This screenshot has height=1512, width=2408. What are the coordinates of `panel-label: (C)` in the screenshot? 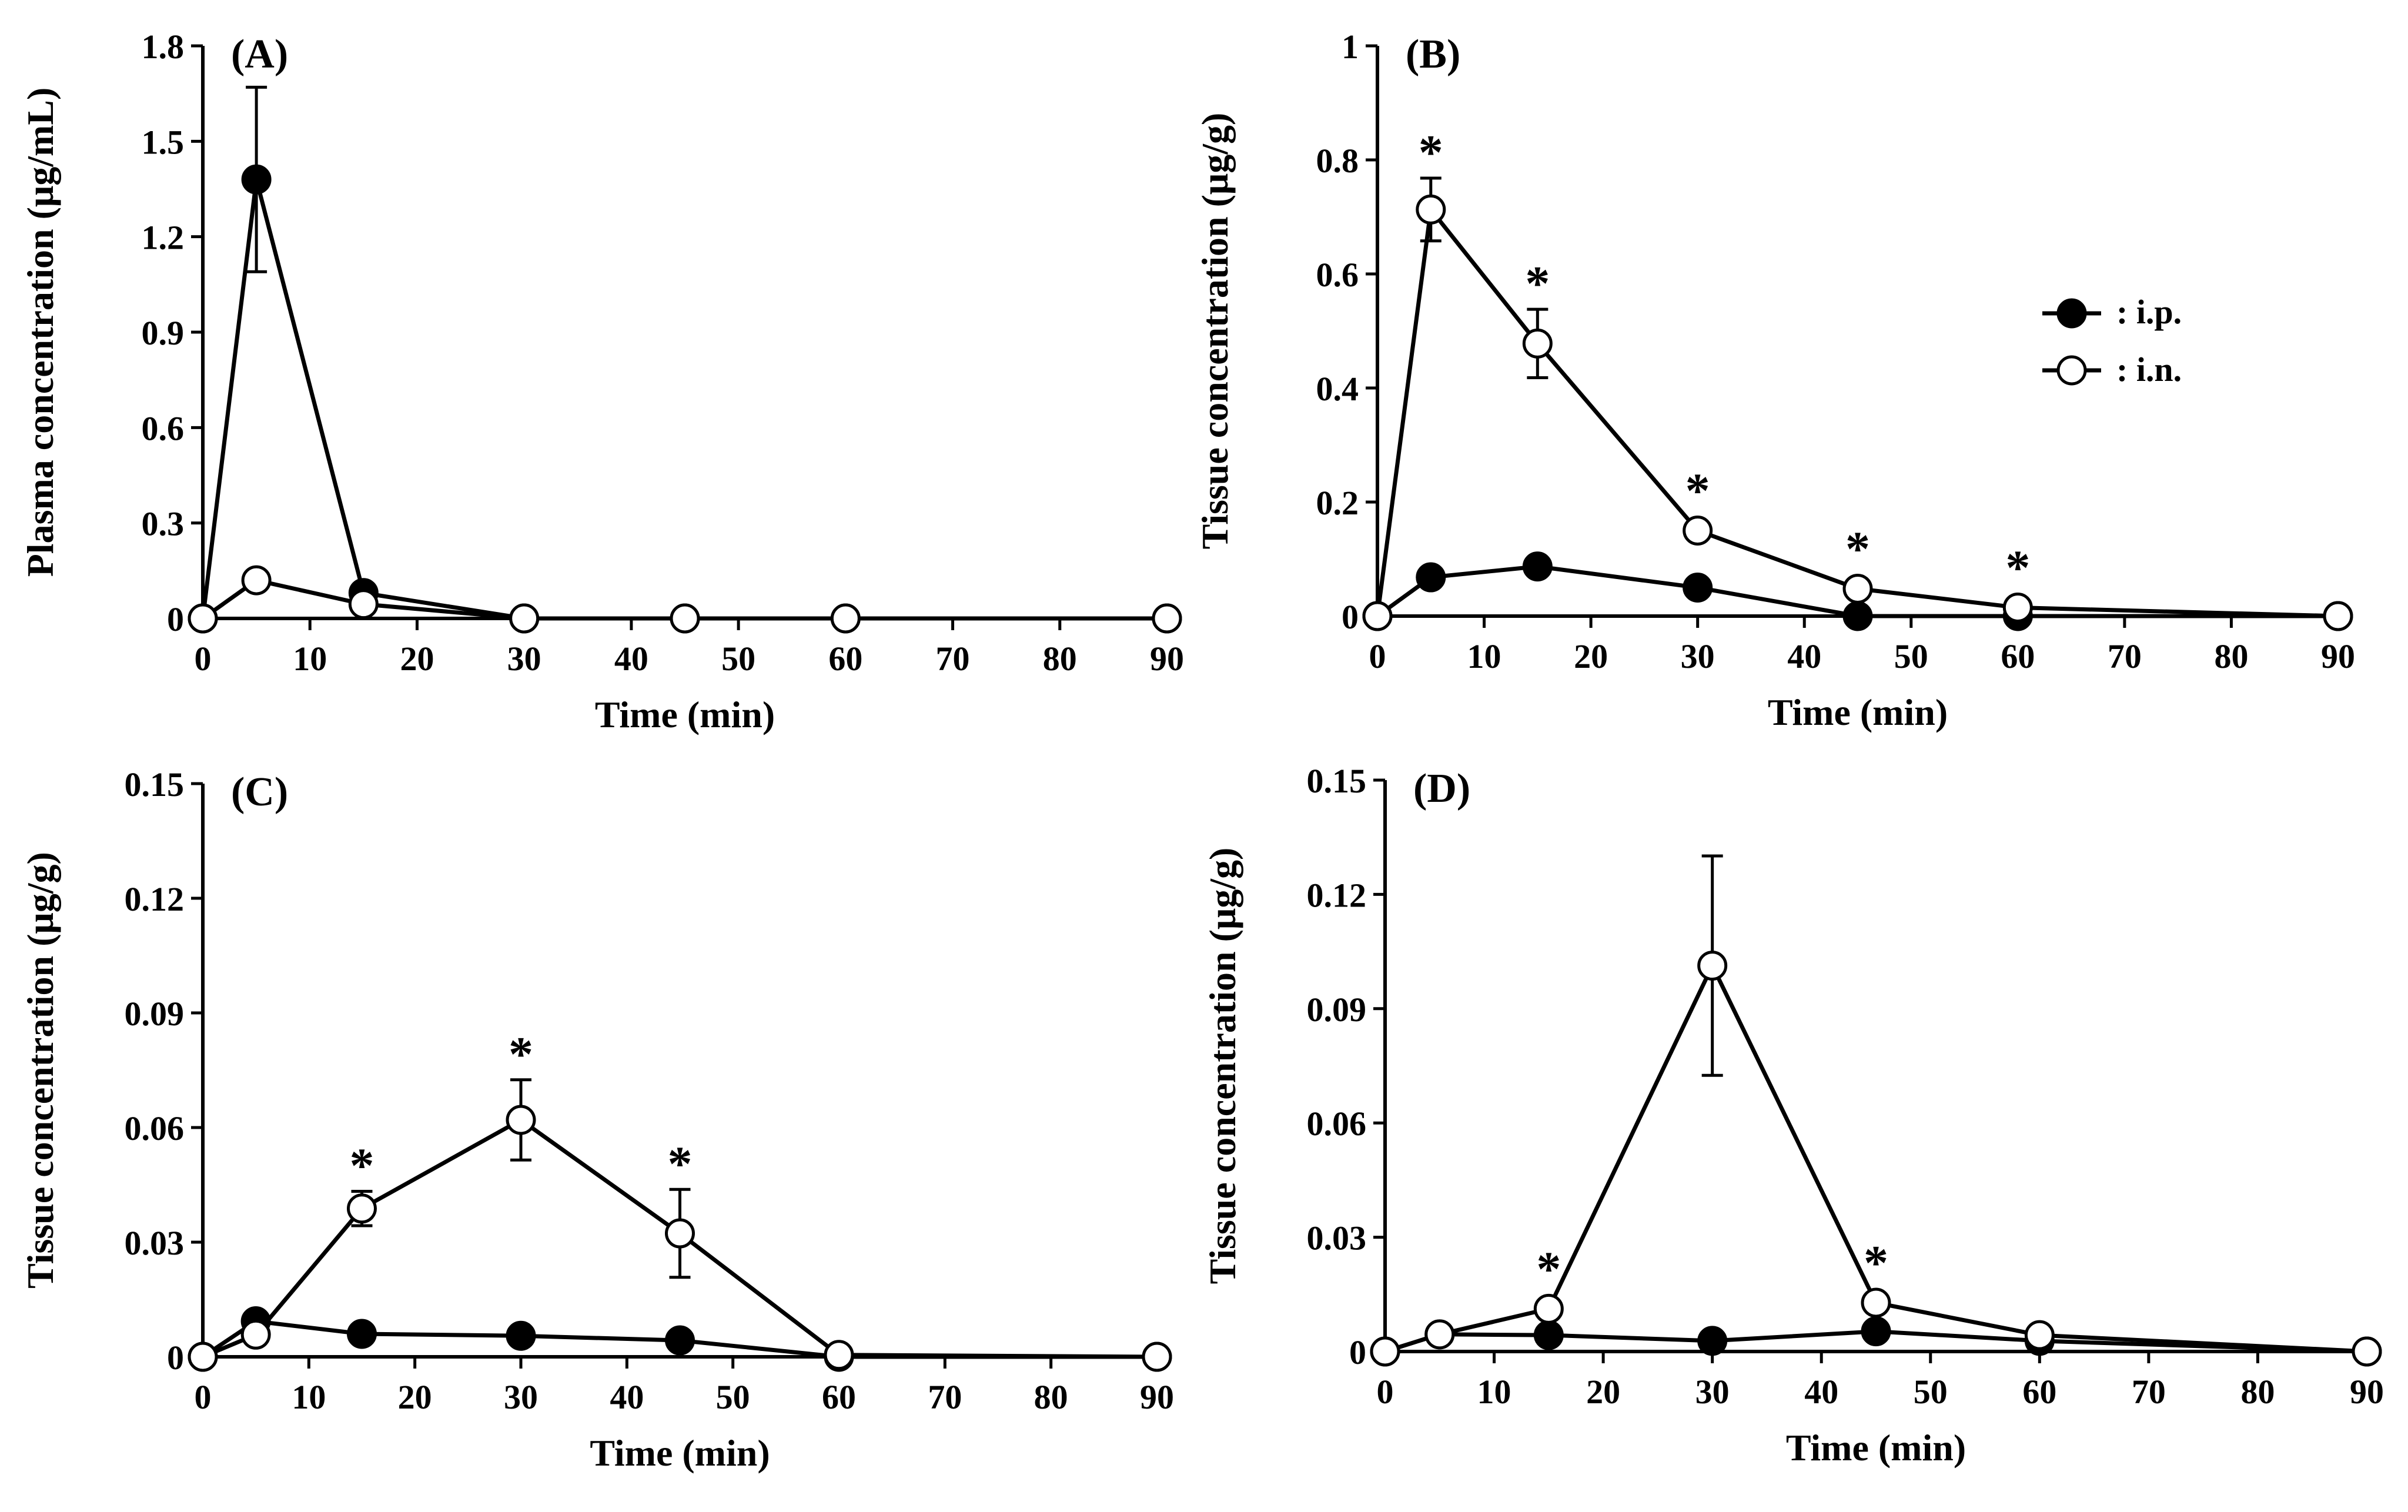 It's located at (259, 793).